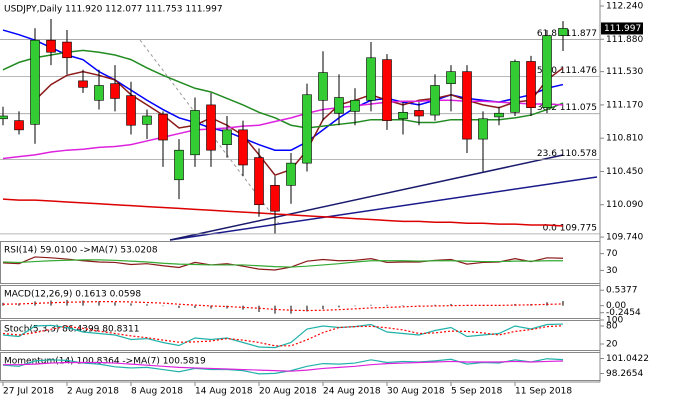  Describe the element at coordinates (623, 313) in the screenshot. I see `y-tick-label: -0.2454` at that location.